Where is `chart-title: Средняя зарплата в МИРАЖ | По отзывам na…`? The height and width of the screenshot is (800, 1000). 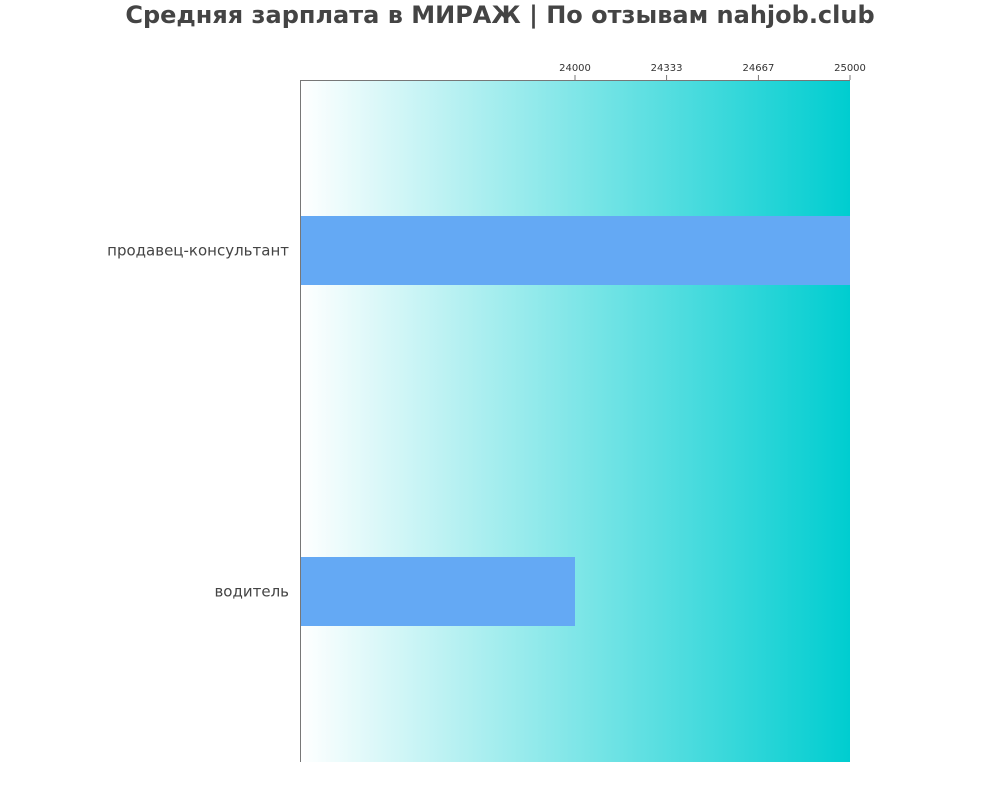 chart-title: Средняя зарплата в МИРАЖ | По отзывам na… is located at coordinates (500, 15).